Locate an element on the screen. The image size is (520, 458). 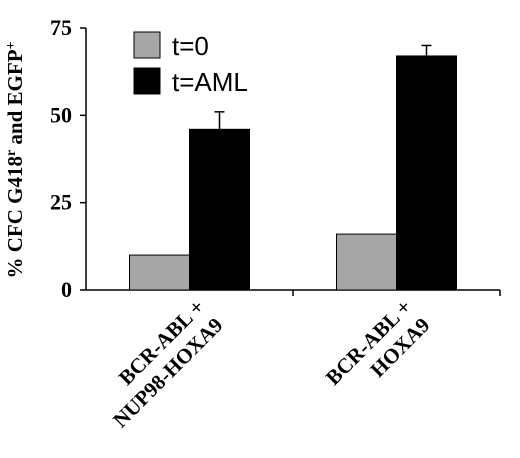
y-tick-label: 50 is located at coordinates (61, 114).